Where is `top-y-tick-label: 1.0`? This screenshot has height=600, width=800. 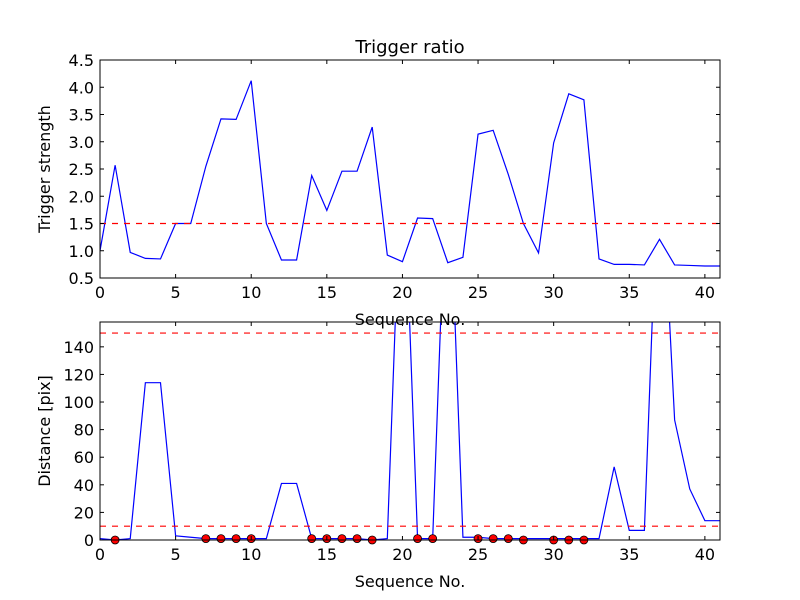
top-y-tick-label: 1.0 is located at coordinates (81, 251).